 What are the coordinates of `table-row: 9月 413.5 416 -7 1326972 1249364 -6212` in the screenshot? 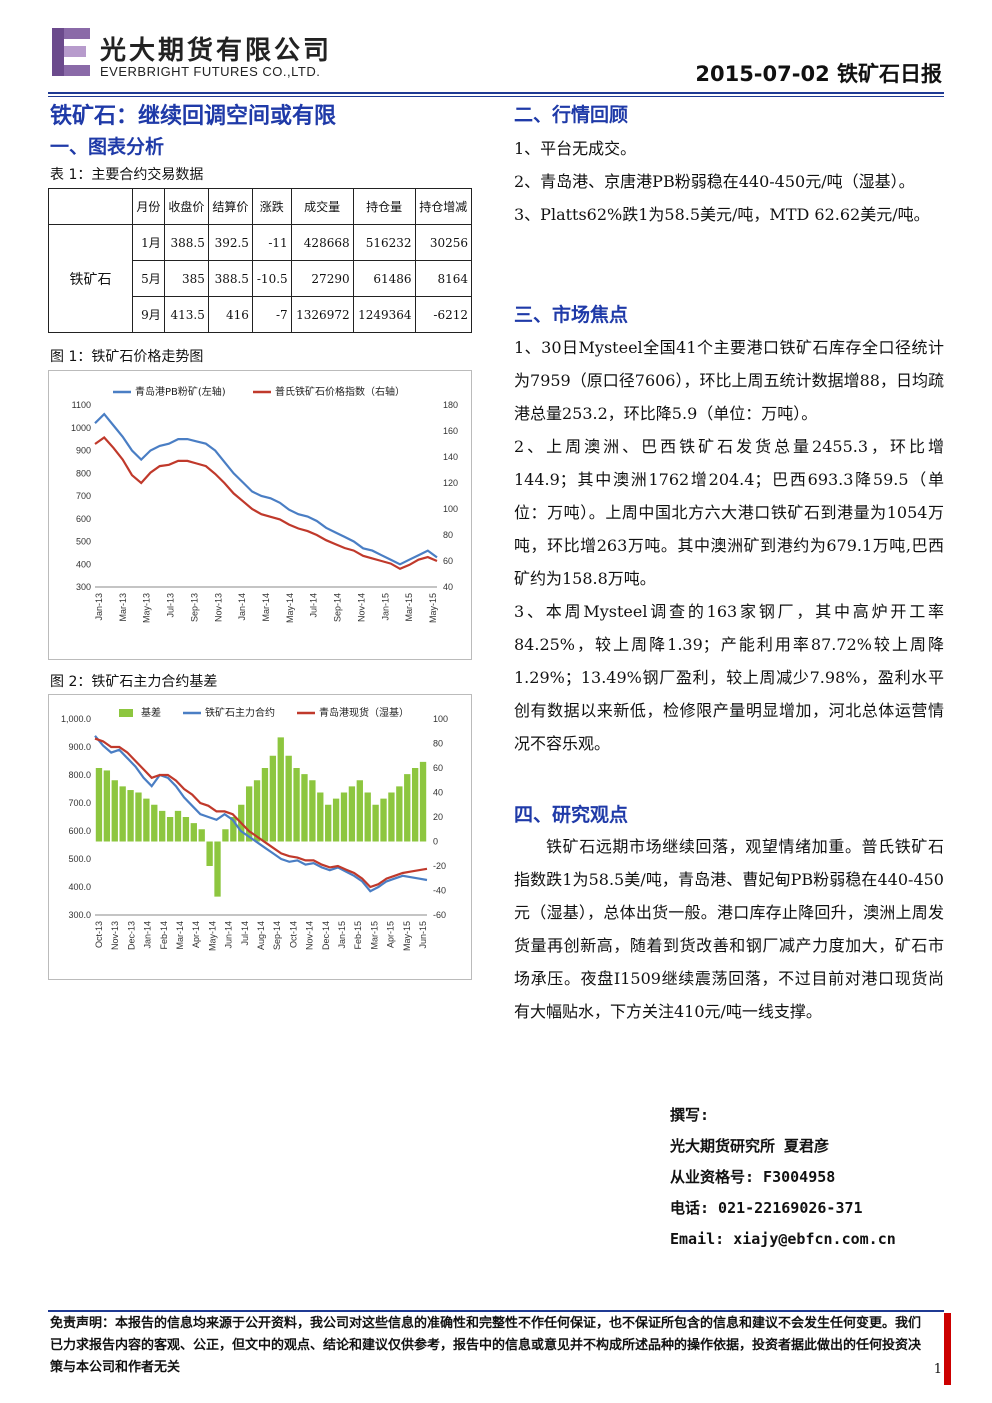 It's located at (261, 314).